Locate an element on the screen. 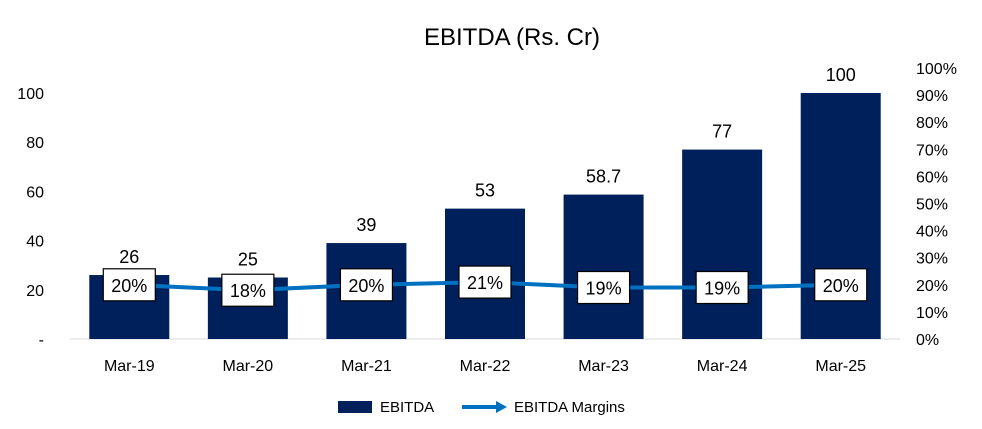 The image size is (982, 429). category-label: Mar-22 is located at coordinates (485, 366).